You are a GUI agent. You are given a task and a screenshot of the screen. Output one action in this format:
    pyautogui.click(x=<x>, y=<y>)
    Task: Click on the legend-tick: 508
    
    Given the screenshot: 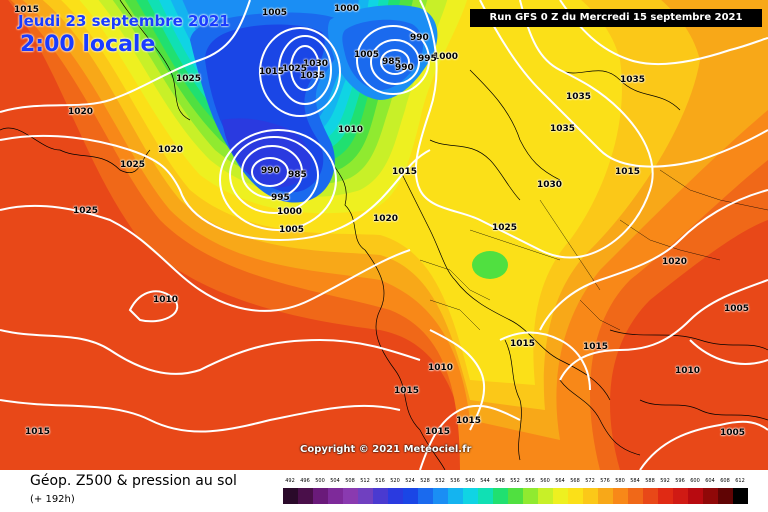 What is the action you would take?
    pyautogui.click(x=350, y=481)
    